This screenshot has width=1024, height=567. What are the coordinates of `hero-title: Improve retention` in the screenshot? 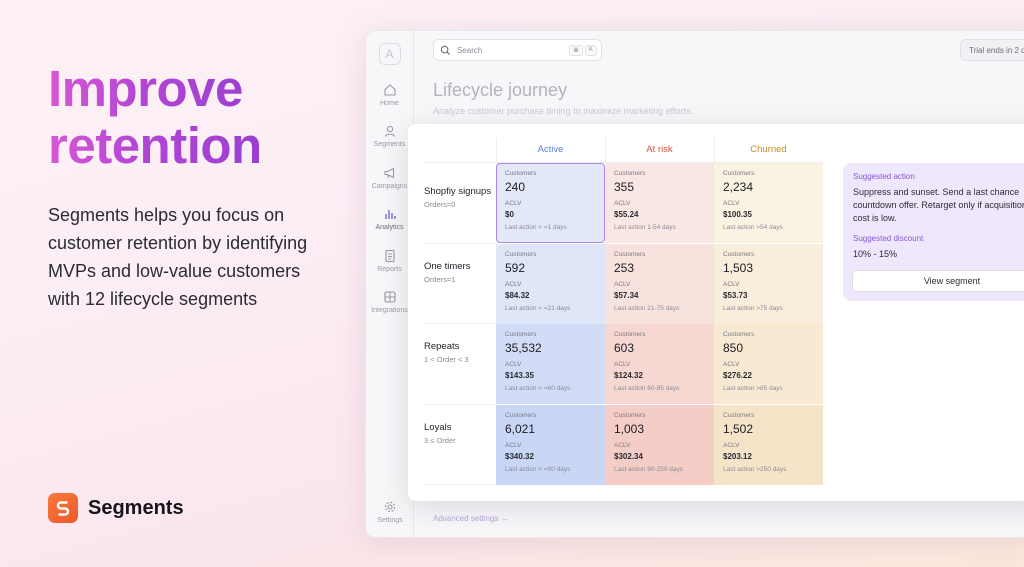 It's located at (155, 117).